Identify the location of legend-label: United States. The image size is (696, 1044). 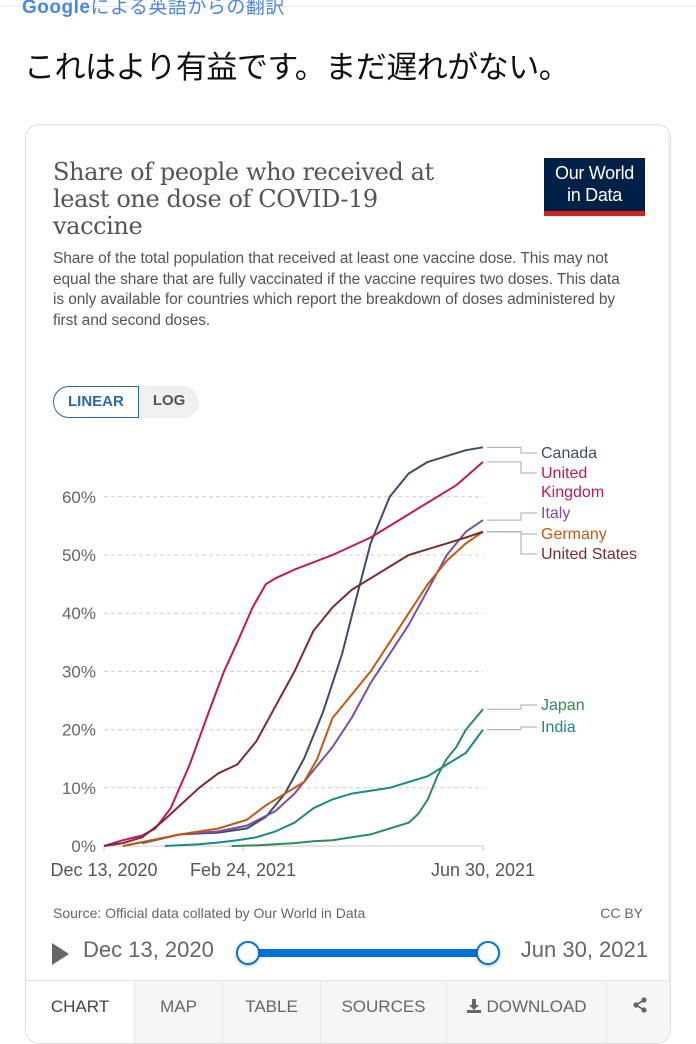
(589, 554).